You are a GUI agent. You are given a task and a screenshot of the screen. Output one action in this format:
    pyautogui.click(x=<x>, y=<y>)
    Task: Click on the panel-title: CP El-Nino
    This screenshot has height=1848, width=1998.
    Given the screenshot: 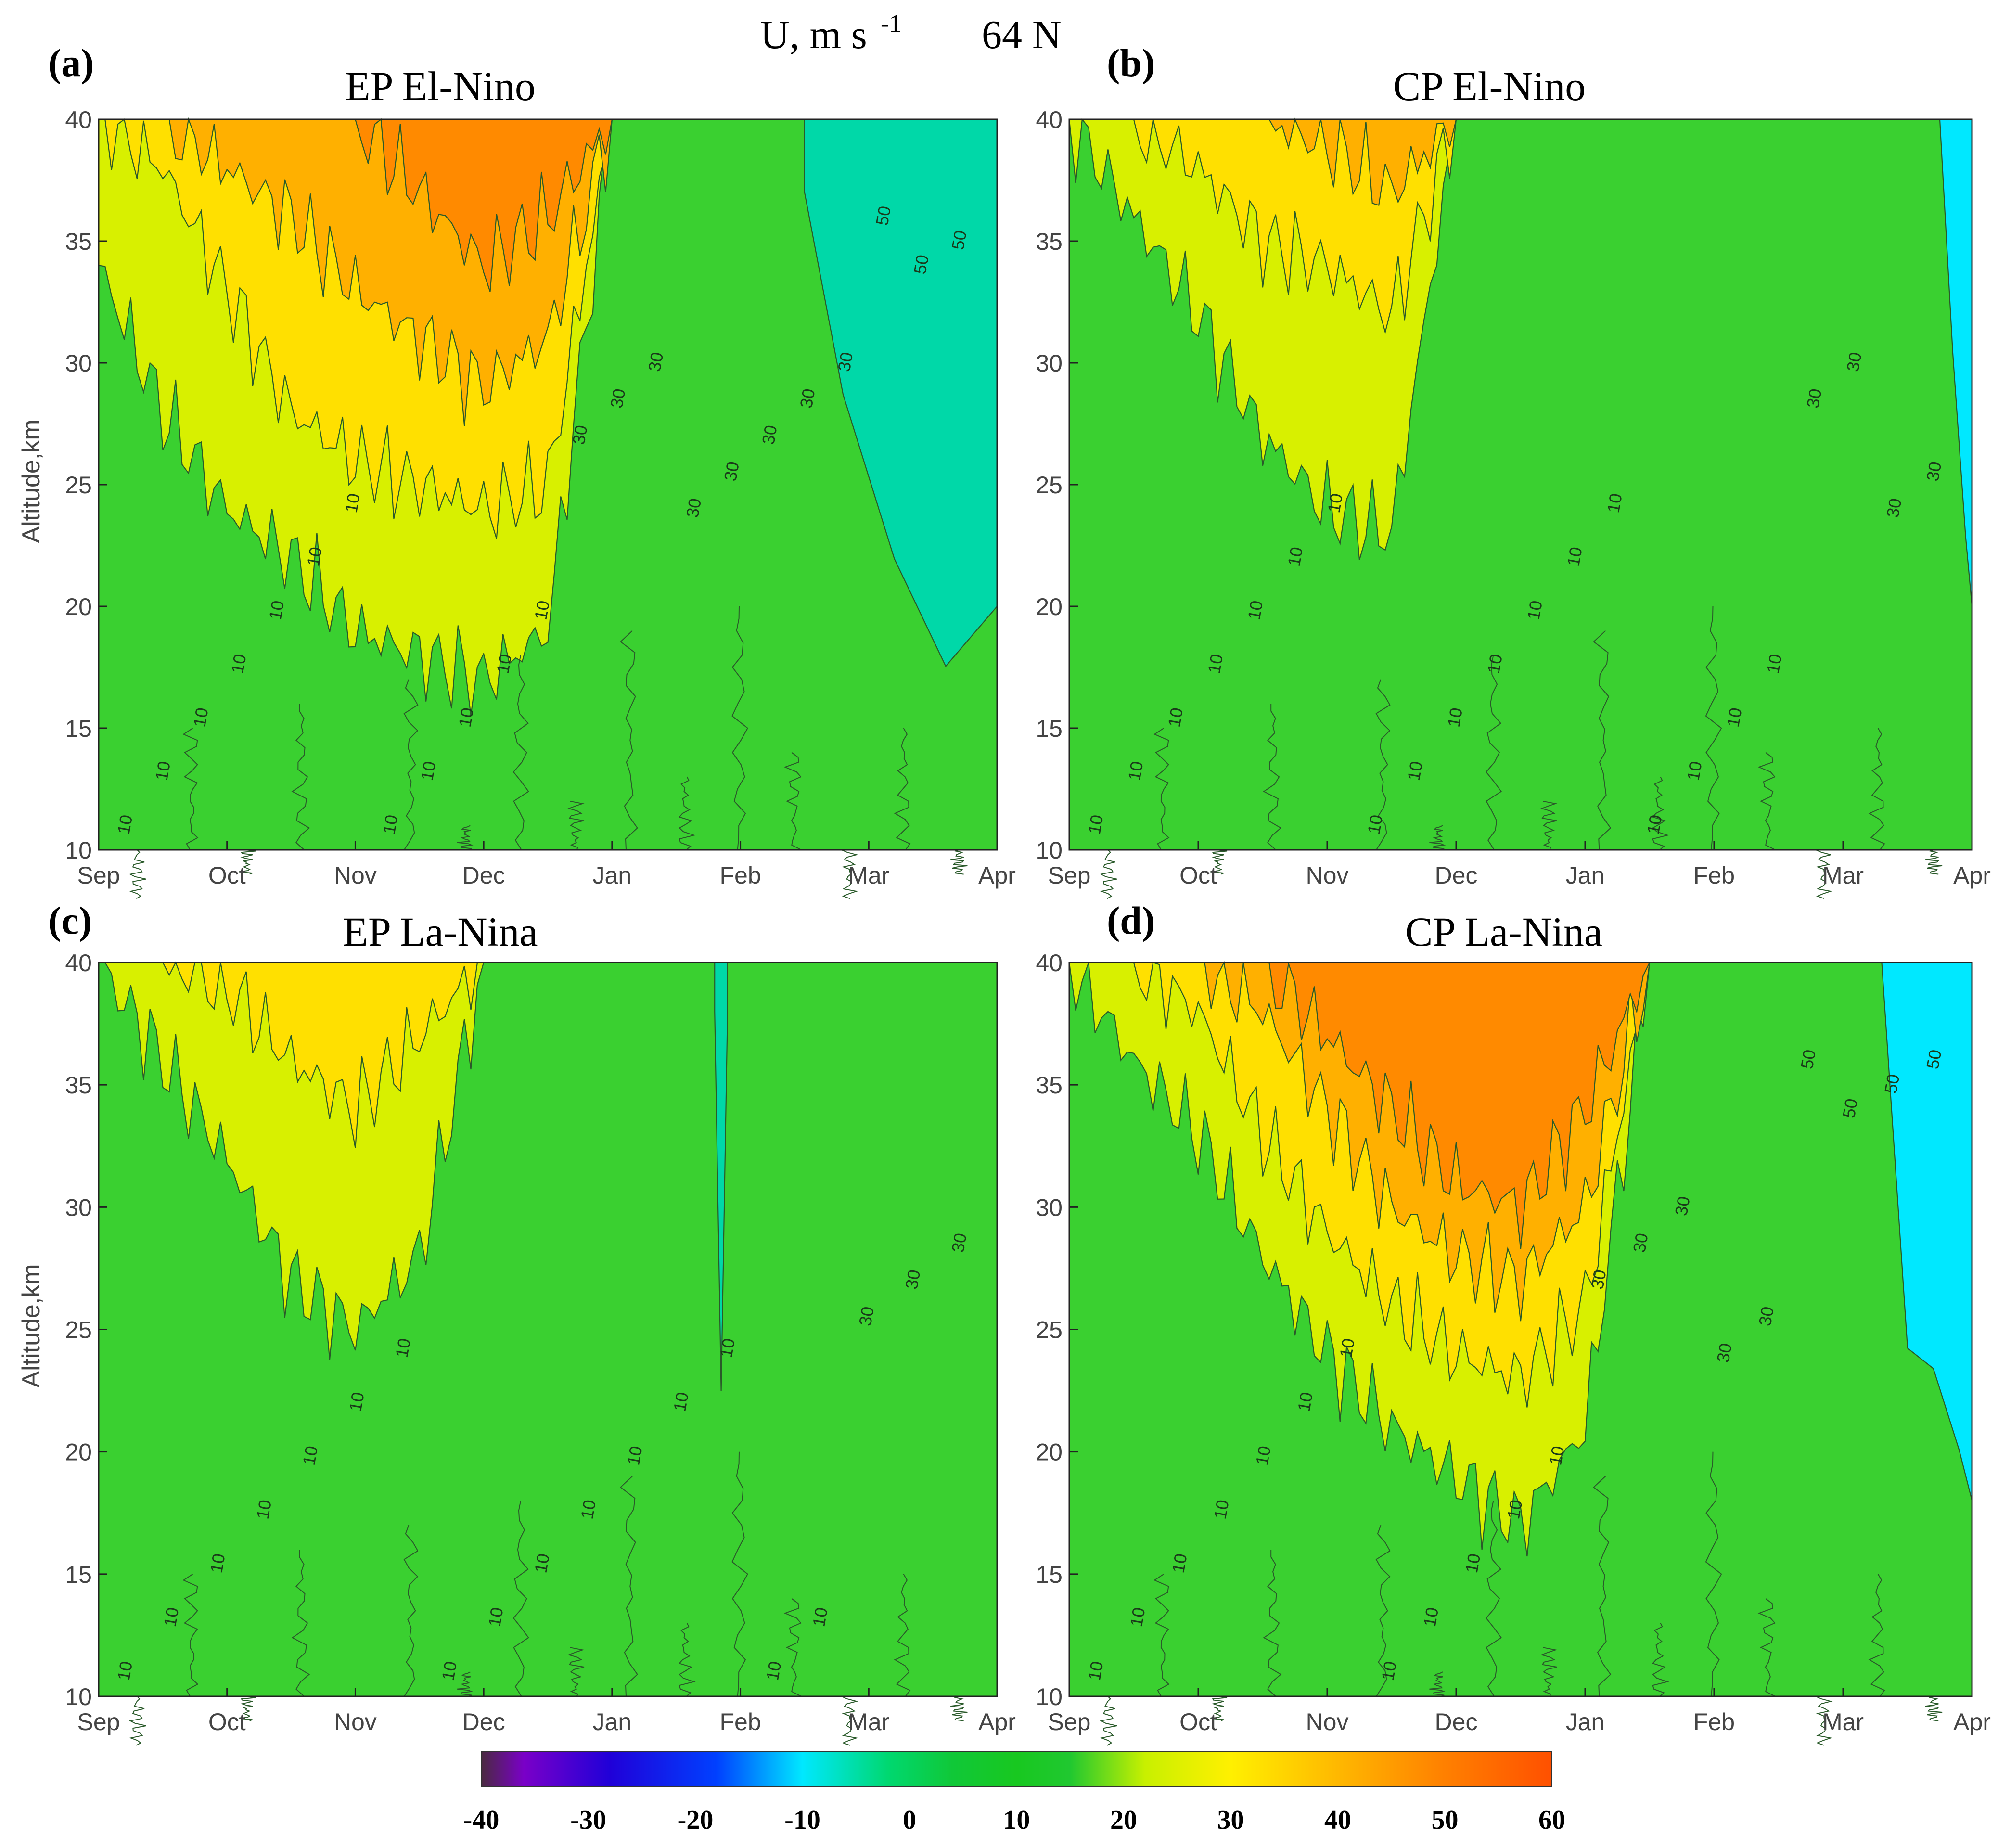 What is the action you would take?
    pyautogui.click(x=1489, y=86)
    